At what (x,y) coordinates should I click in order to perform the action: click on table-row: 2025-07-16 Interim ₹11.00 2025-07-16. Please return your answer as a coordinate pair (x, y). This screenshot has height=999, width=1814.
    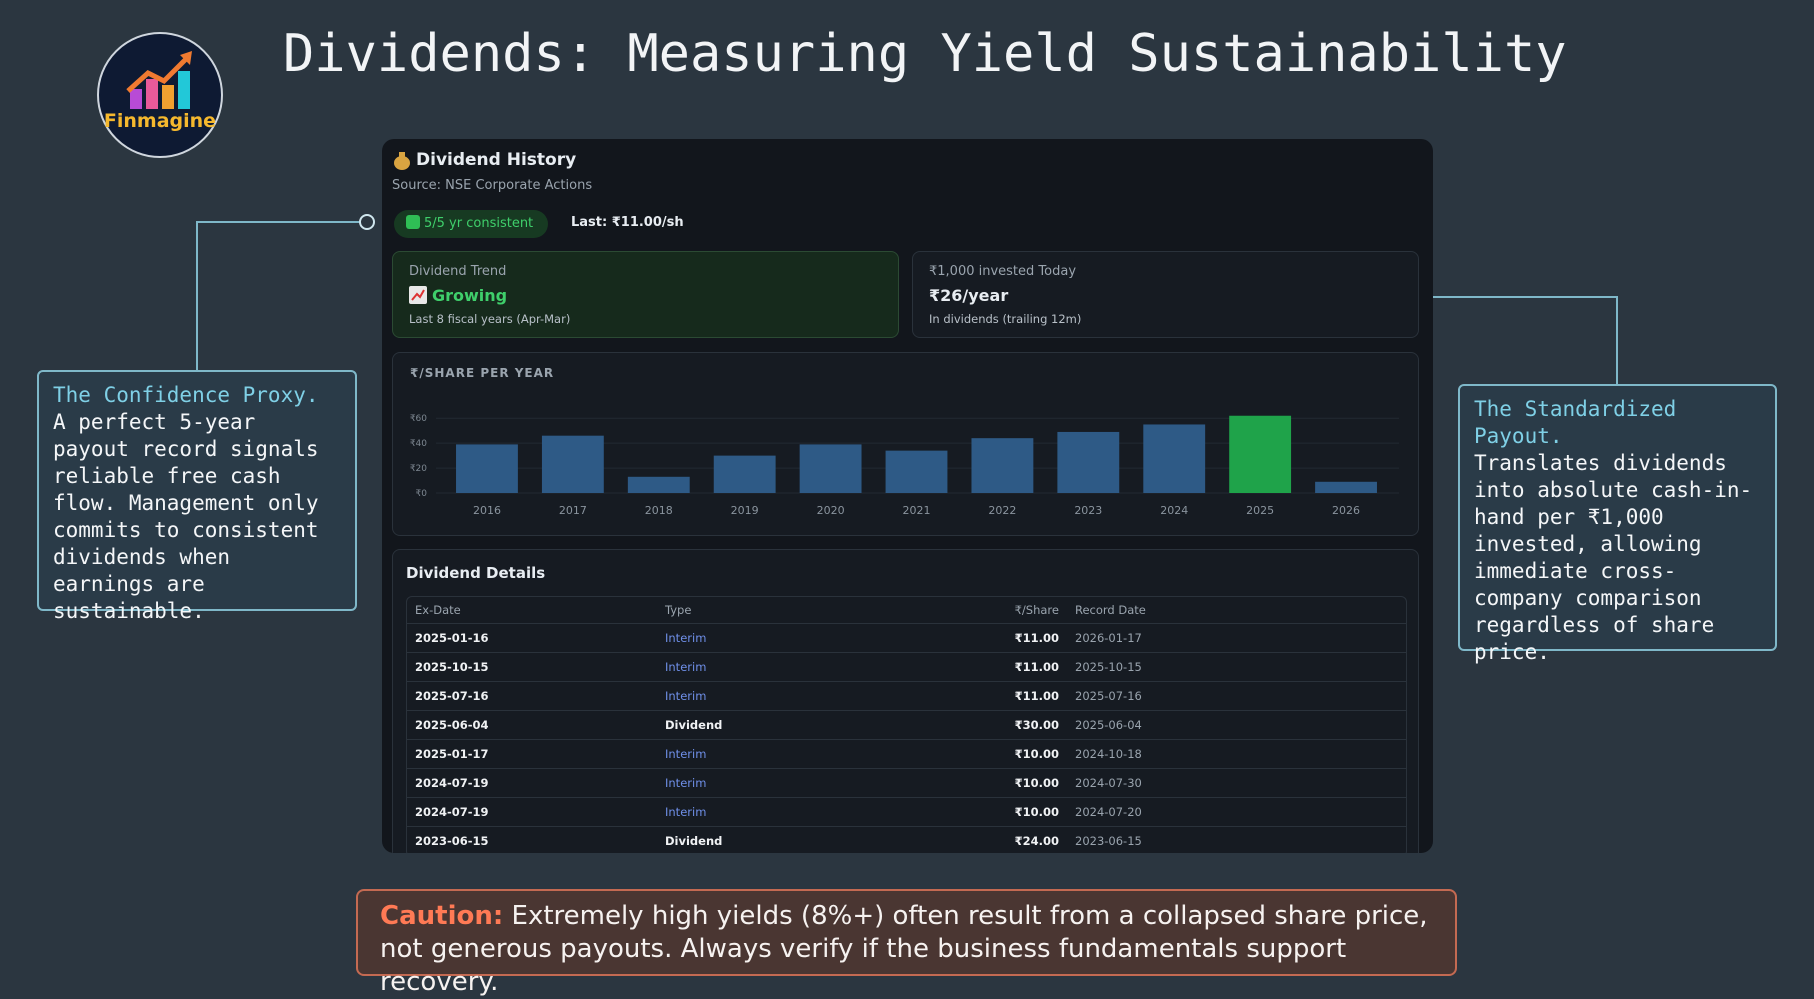
    Looking at the image, I should click on (906, 696).